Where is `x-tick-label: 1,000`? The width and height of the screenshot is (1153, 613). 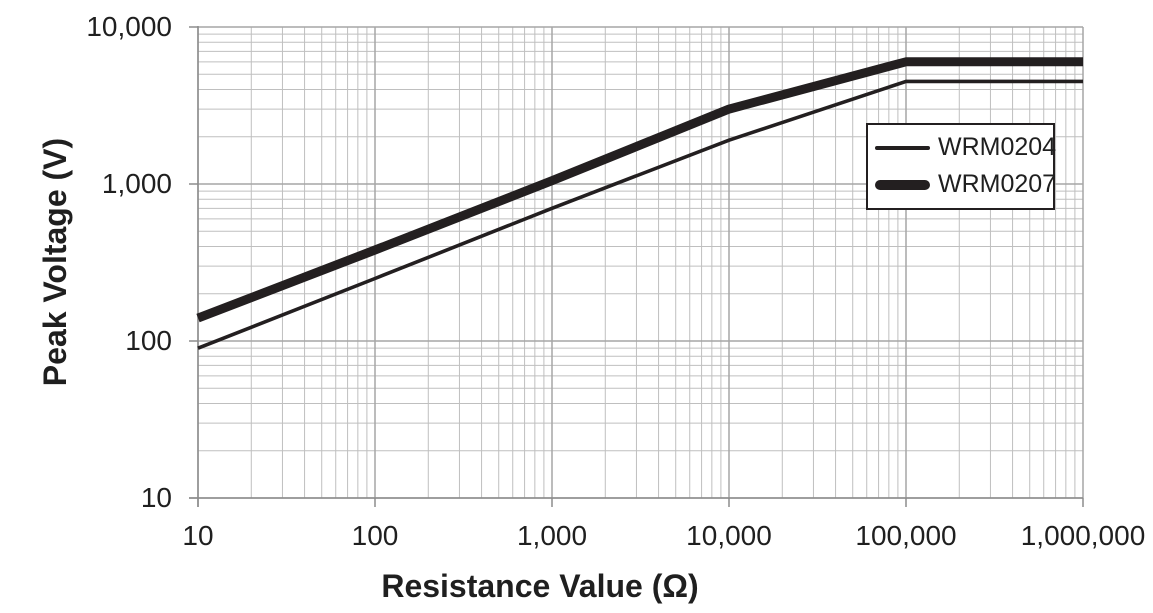 x-tick-label: 1,000 is located at coordinates (552, 535).